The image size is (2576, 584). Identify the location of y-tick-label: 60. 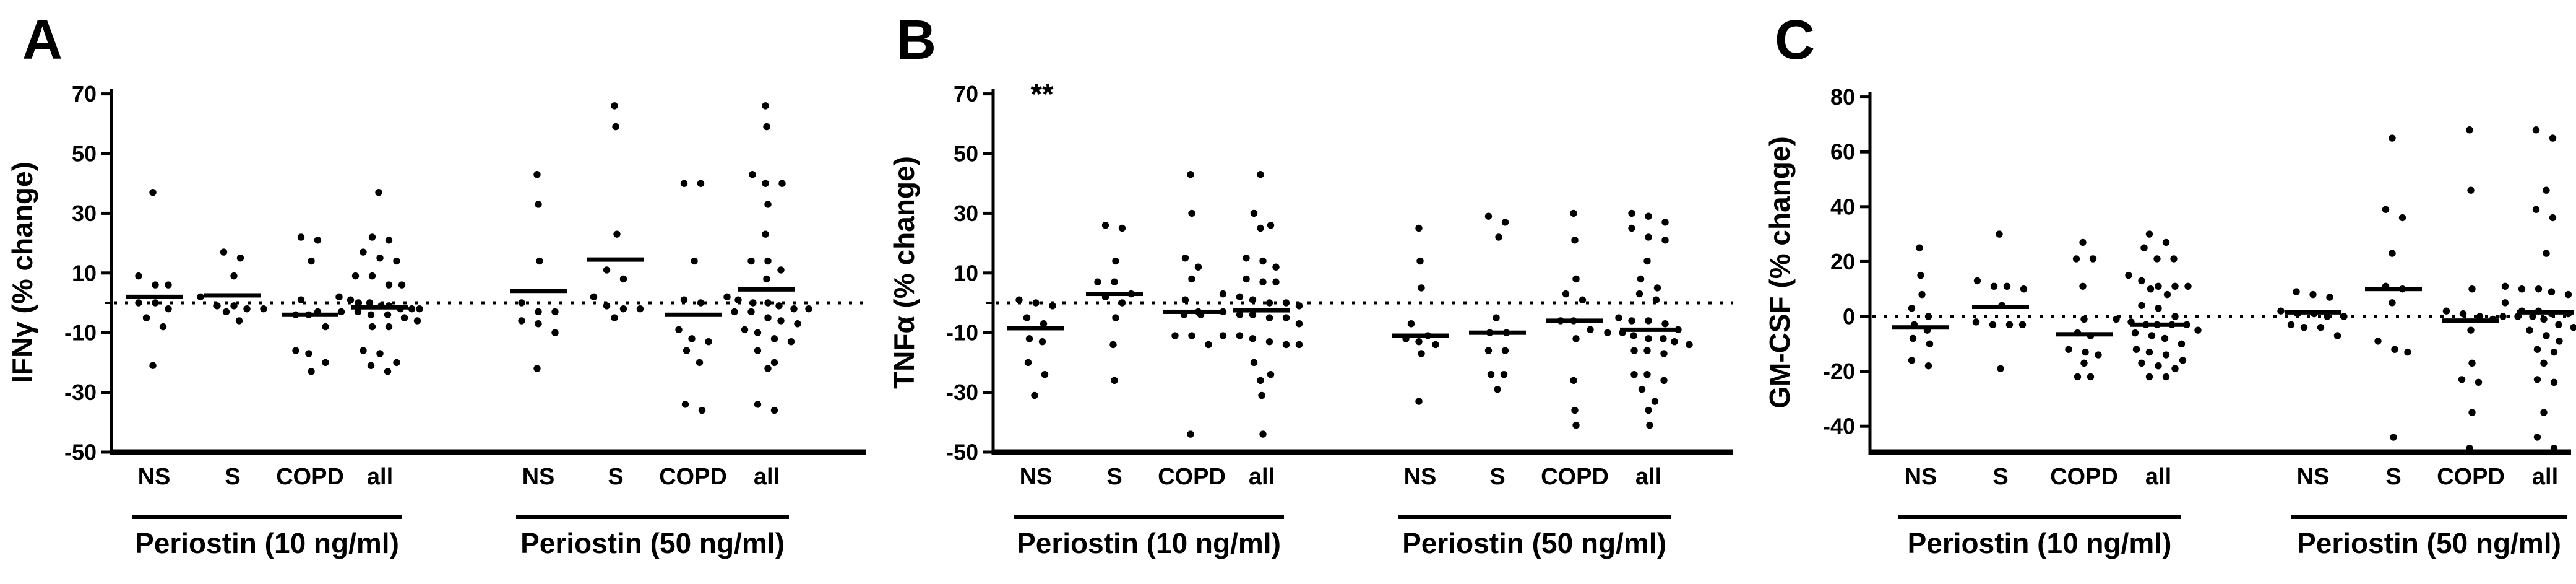
(1842, 152).